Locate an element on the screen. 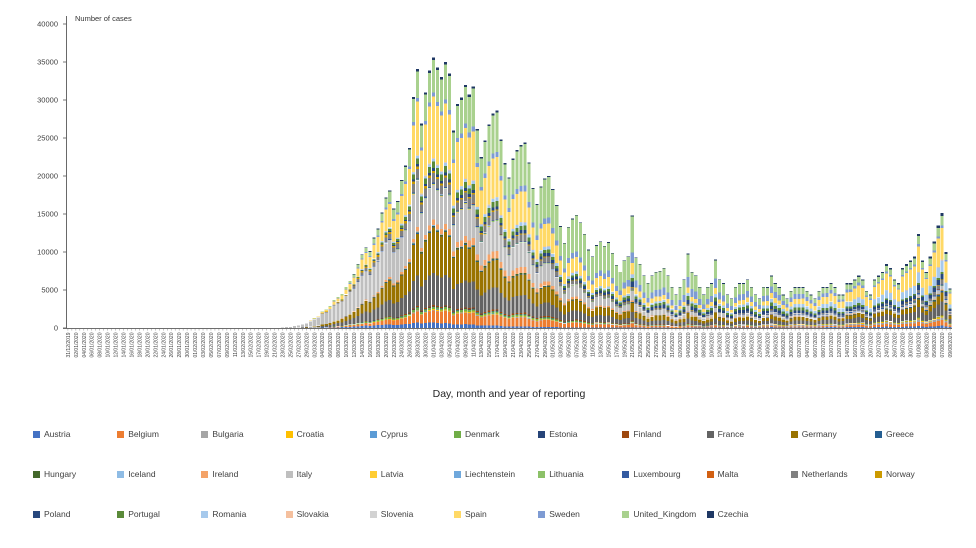  legend-label: Lithuania is located at coordinates (566, 474).